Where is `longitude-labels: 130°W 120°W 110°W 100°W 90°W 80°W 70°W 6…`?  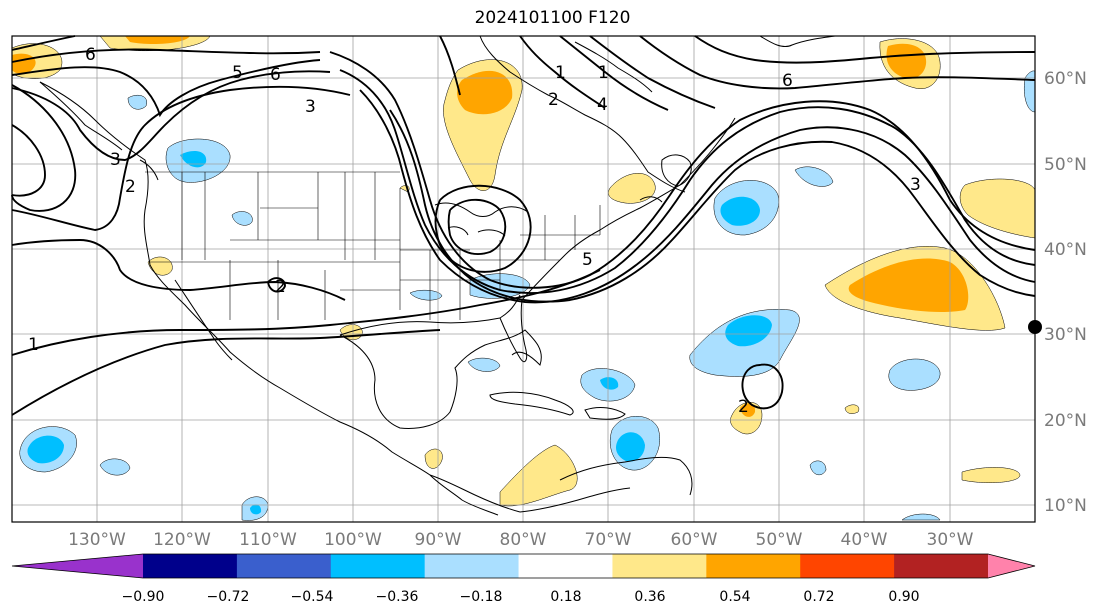 longitude-labels: 130°W 120°W 110°W 100°W 90°W 80°W 70°W 6… is located at coordinates (521, 540).